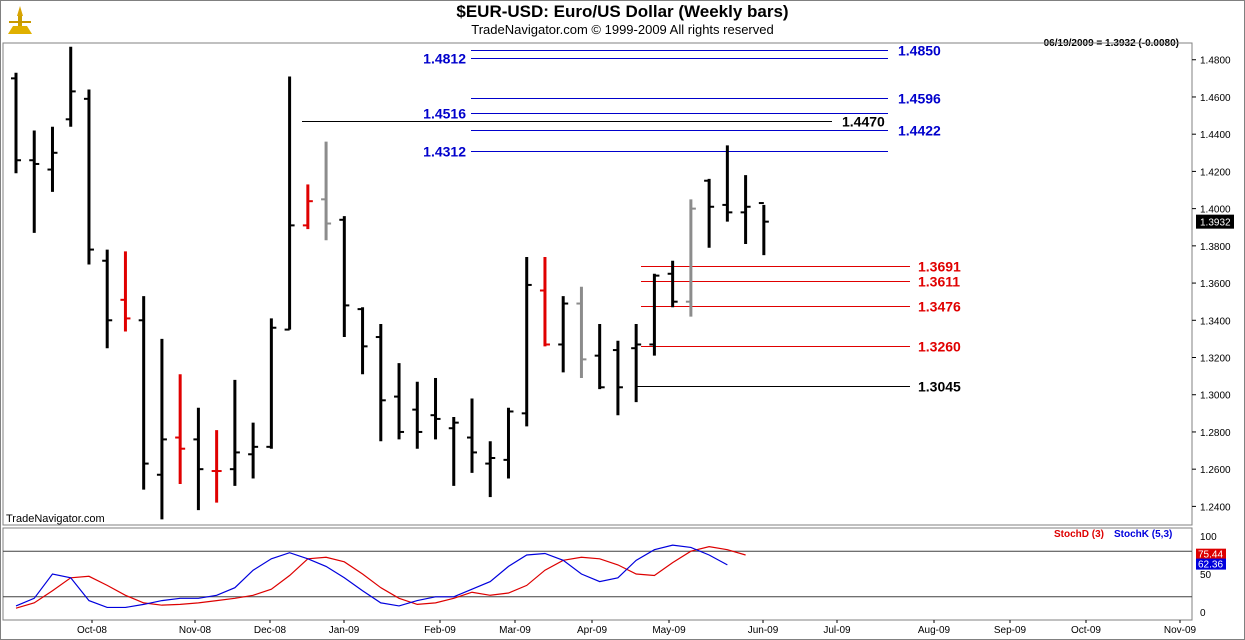  Describe the element at coordinates (1215, 172) in the screenshot. I see `y-tick-label: 1.4200` at that location.